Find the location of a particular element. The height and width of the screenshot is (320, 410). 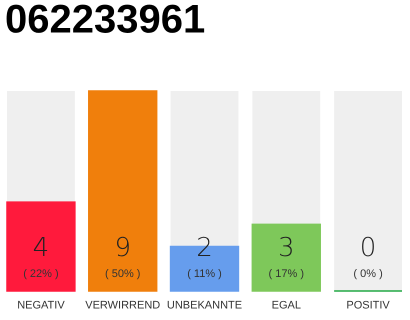

chart-title: 062233961 is located at coordinates (105, 21).